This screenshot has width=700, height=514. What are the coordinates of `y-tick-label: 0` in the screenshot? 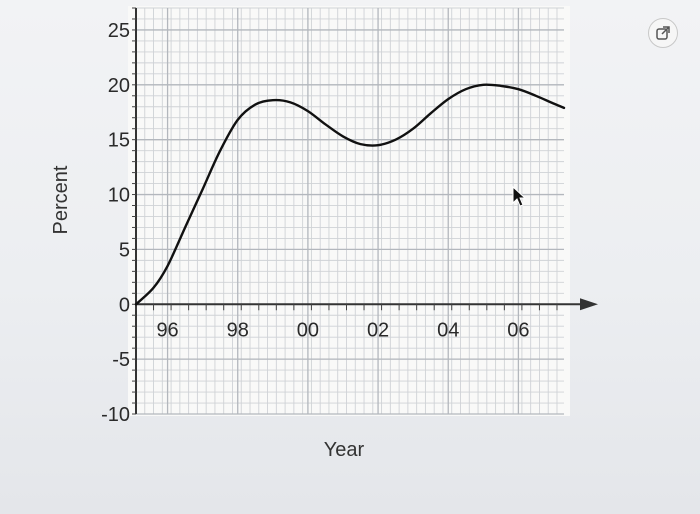 It's located at (124, 305).